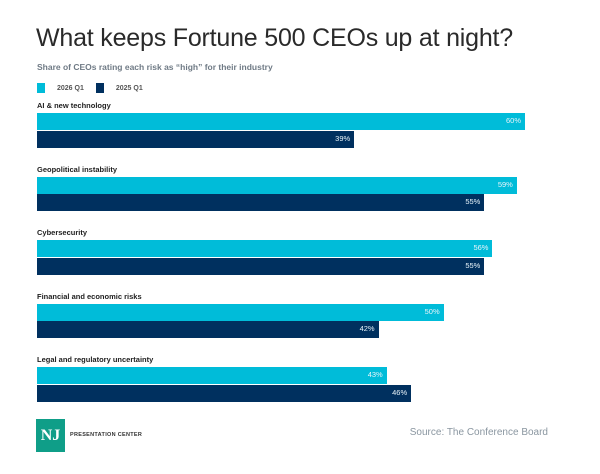  Describe the element at coordinates (400, 392) in the screenshot. I see `data-label: 46%` at that location.